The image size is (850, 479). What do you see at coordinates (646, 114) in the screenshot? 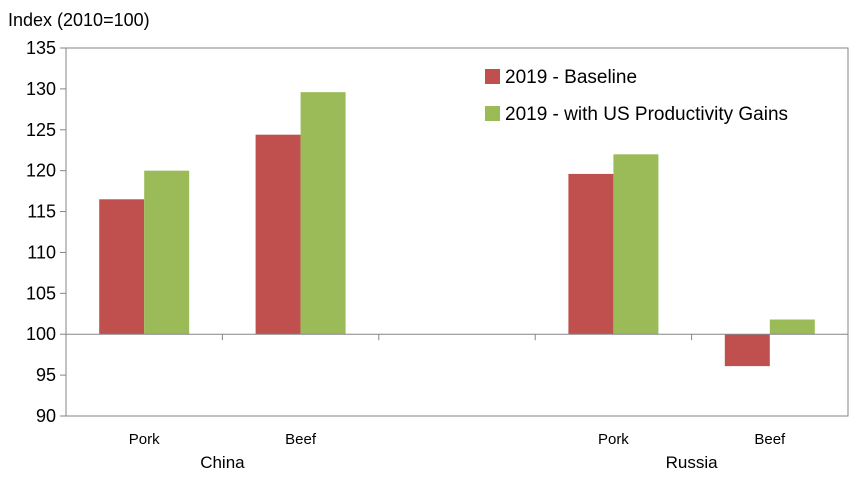
I see `legend-label: 2019 - with US Productivity Gains` at bounding box center [646, 114].